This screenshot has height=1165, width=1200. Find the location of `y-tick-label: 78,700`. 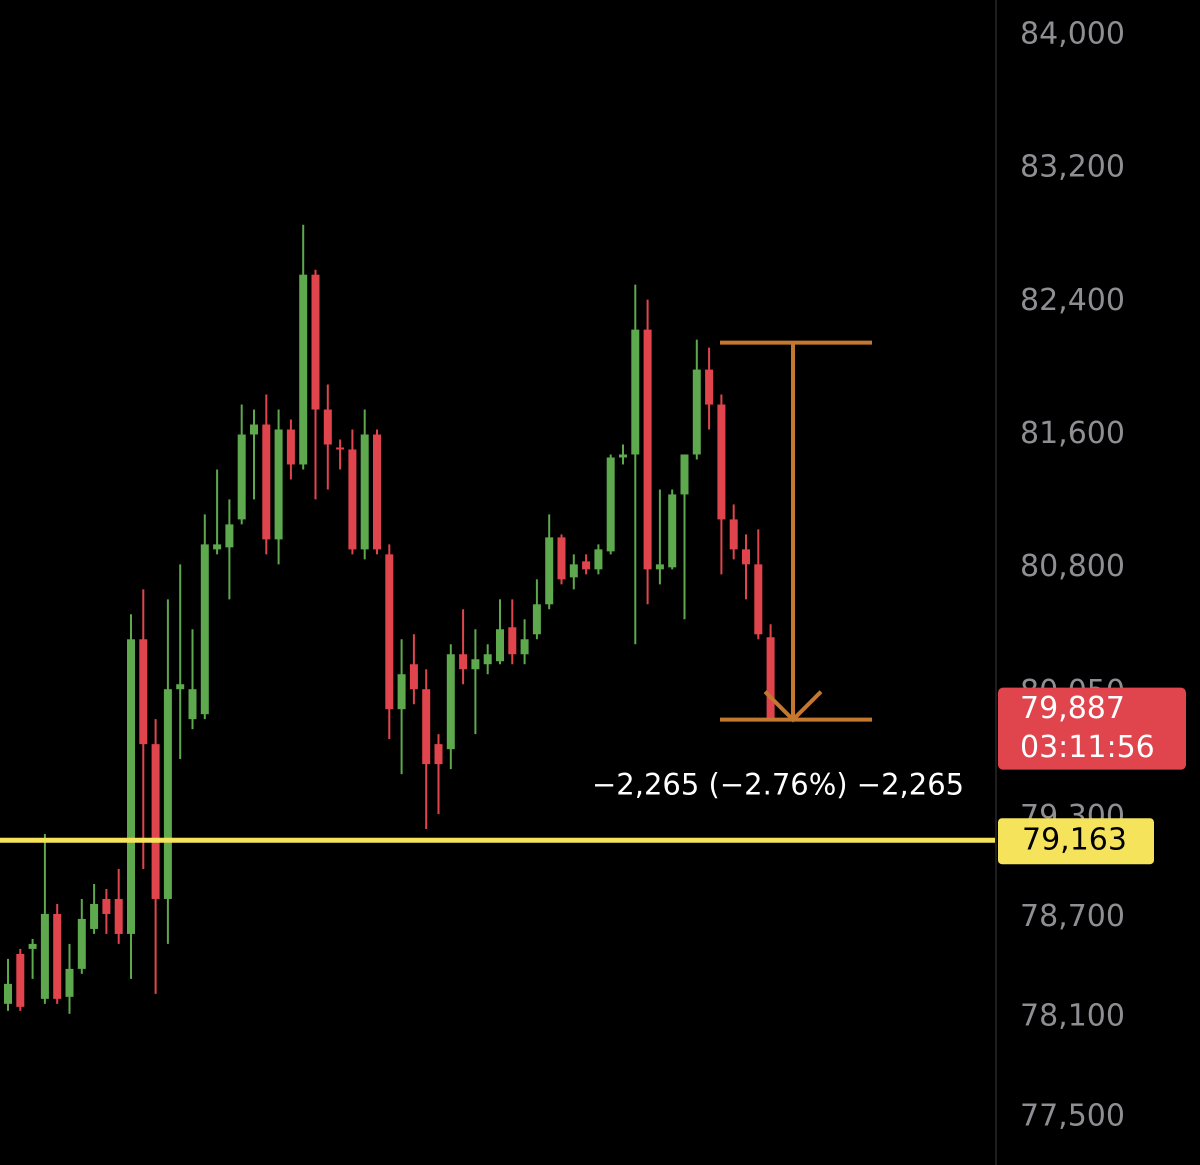

y-tick-label: 78,700 is located at coordinates (1072, 916).